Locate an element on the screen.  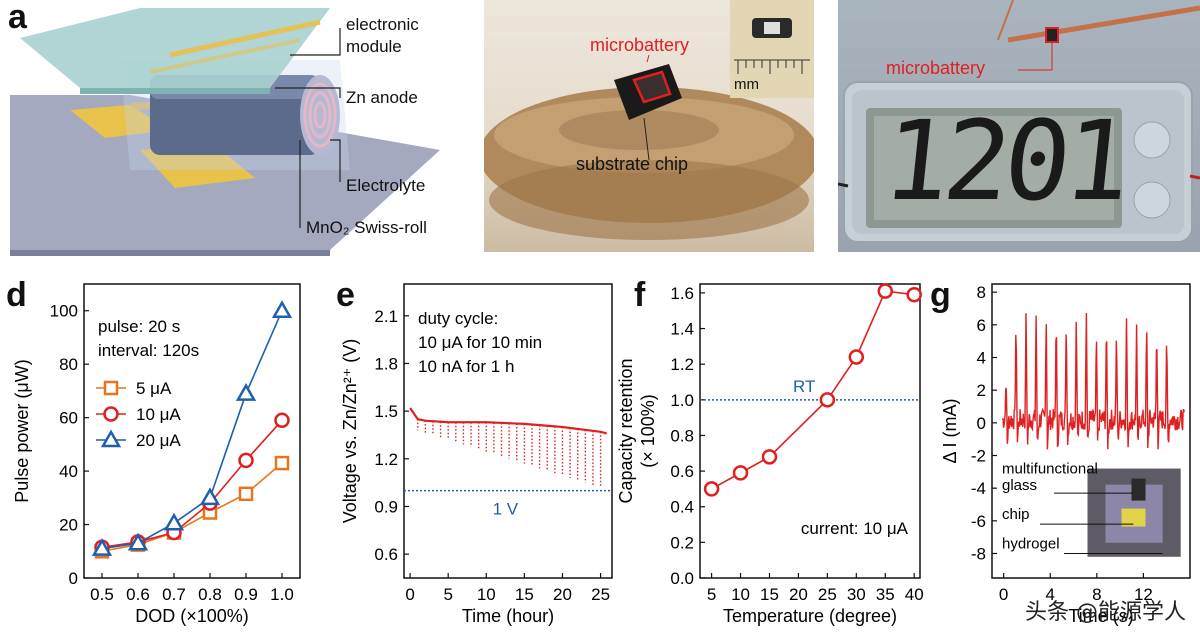
g-xtick-label: 0 is located at coordinates (1003, 594).